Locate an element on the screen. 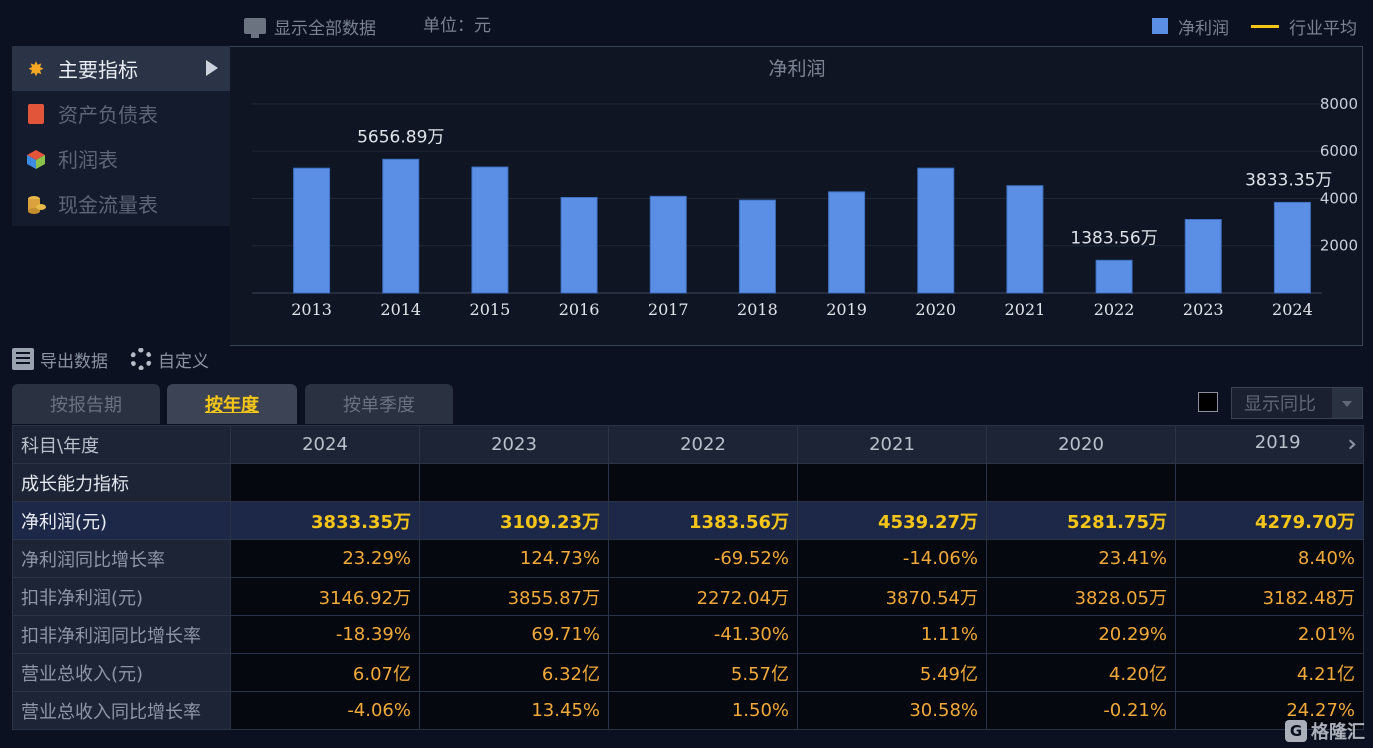 The image size is (1373, 748). year-header: 2021 is located at coordinates (892, 444).